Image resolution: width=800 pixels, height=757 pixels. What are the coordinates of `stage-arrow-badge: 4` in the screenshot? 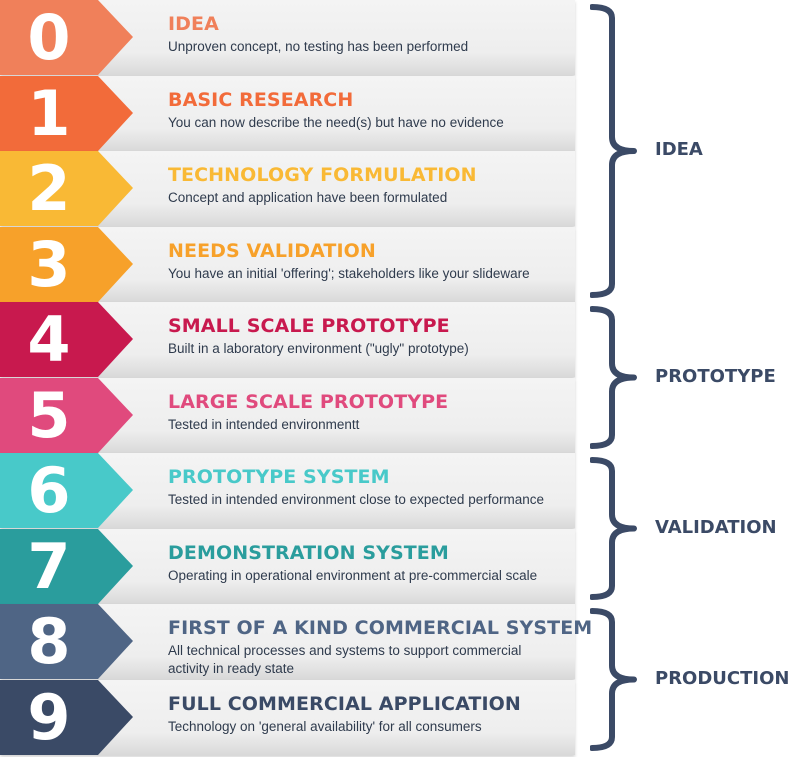 It's located at (66, 339).